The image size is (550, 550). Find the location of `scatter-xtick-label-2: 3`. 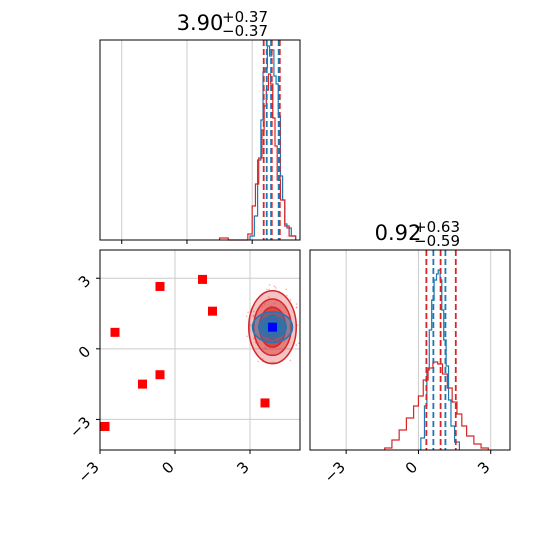

scatter-xtick-label-2: 3 is located at coordinates (242, 467).